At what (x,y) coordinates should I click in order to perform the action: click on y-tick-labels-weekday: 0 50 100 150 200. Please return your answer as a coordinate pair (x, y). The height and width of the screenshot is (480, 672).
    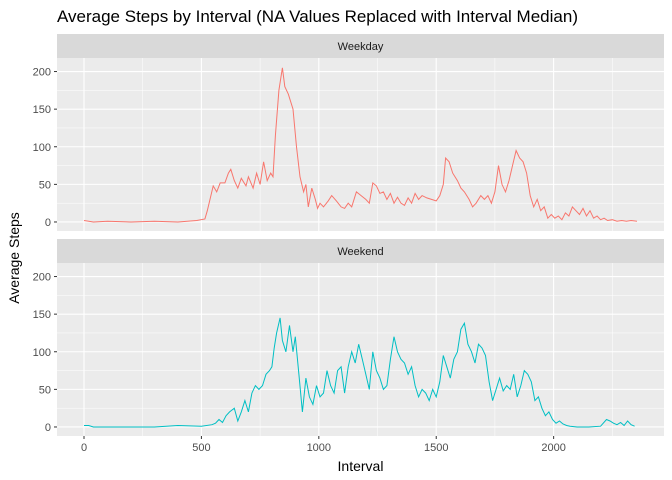
    Looking at the image, I should click on (42, 148).